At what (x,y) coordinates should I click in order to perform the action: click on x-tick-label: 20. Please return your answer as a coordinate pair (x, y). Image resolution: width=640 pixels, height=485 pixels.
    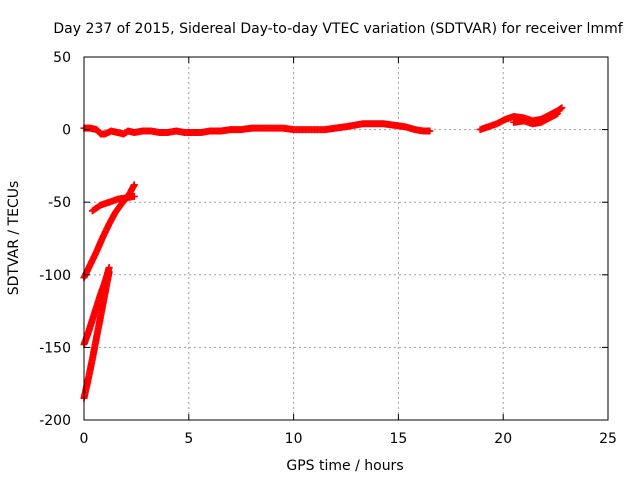
    Looking at the image, I should click on (503, 439).